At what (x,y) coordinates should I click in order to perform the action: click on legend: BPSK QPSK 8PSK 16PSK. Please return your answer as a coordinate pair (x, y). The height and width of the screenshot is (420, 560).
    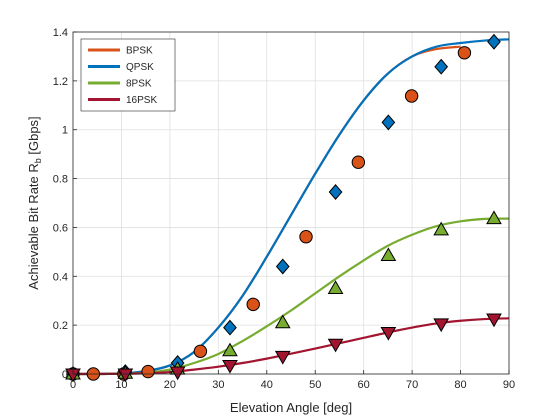
    Looking at the image, I should click on (128, 75).